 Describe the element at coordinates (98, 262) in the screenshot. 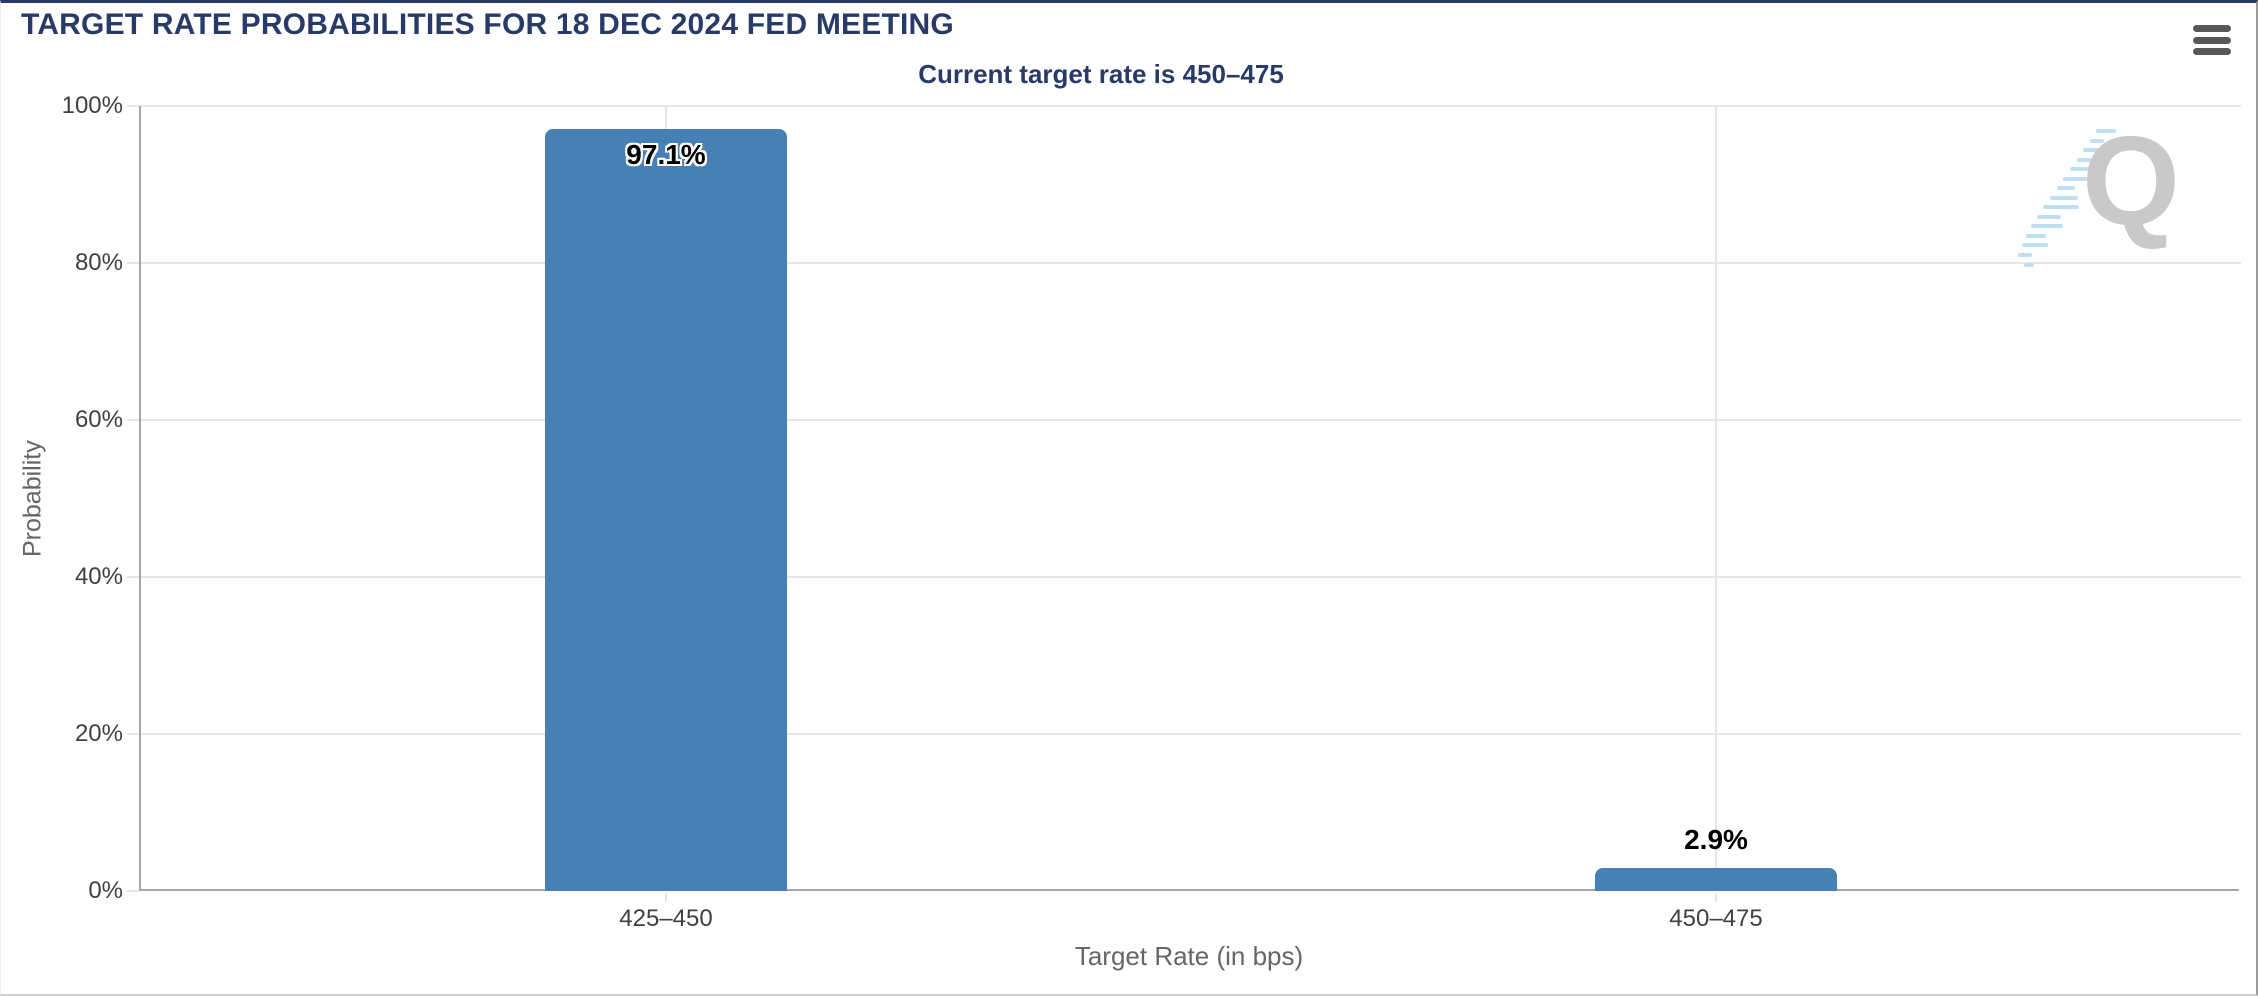

I see `y-tick-label: 80%` at that location.